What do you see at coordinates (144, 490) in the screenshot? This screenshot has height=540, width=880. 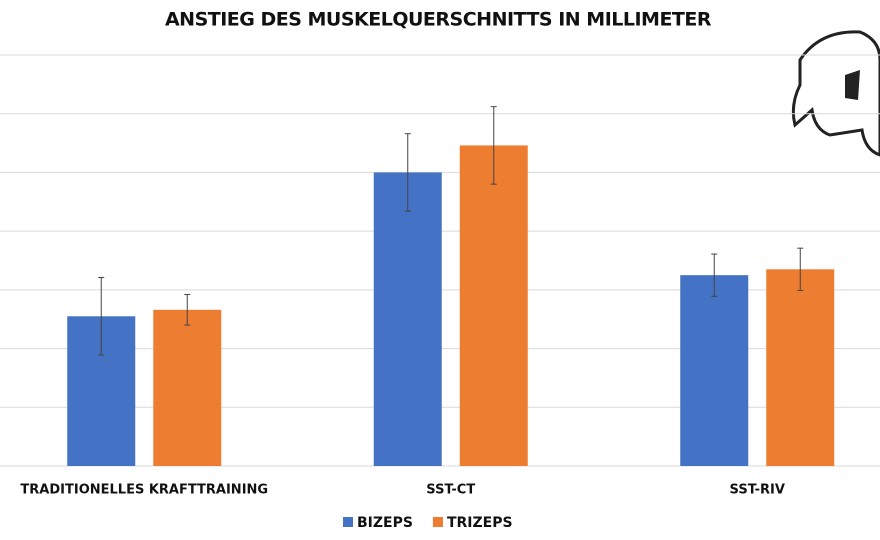 I see `x-tick-label: TRADITIONELLES KRAFTTRAINING` at bounding box center [144, 490].